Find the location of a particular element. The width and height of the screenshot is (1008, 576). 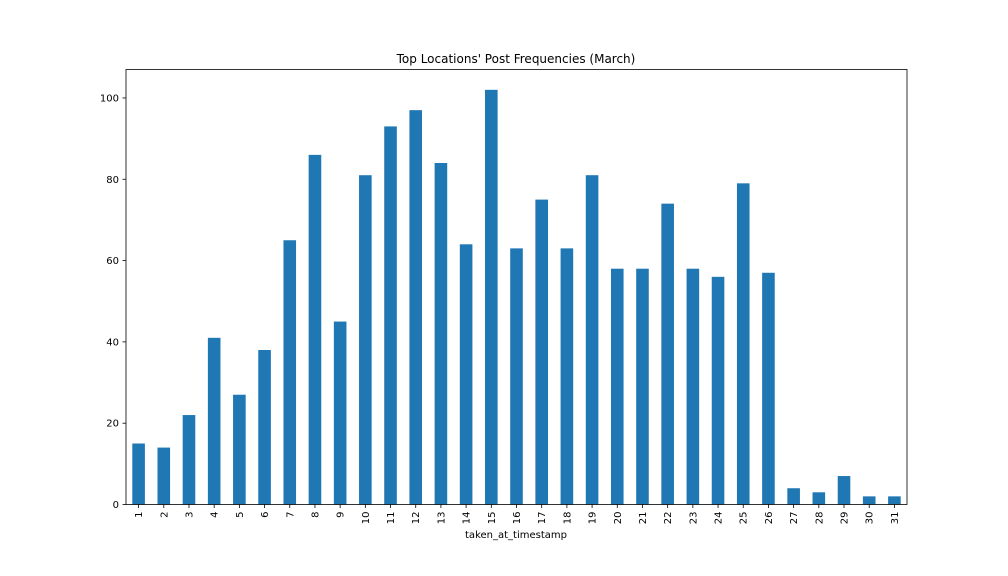

x-tick-label: 15 is located at coordinates (492, 518).